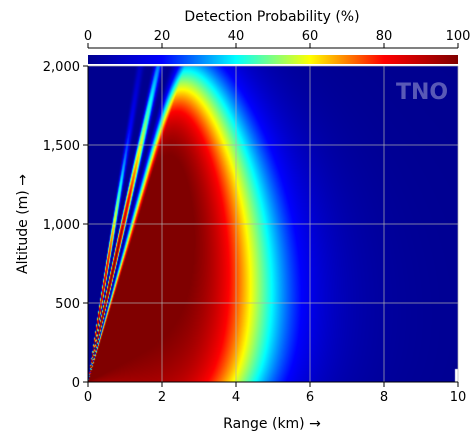 The height and width of the screenshot is (444, 474). What do you see at coordinates (273, 59) in the screenshot?
I see `colorbar-strip` at bounding box center [273, 59].